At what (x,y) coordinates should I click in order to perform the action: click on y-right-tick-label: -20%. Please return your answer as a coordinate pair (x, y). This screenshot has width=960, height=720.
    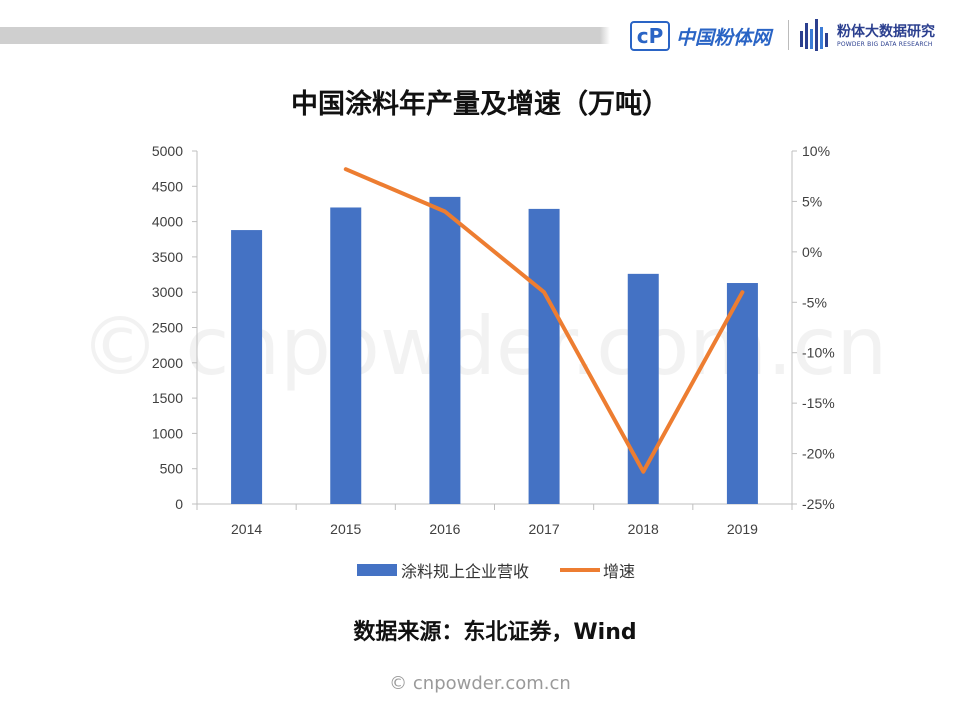
    Looking at the image, I should click on (818, 454).